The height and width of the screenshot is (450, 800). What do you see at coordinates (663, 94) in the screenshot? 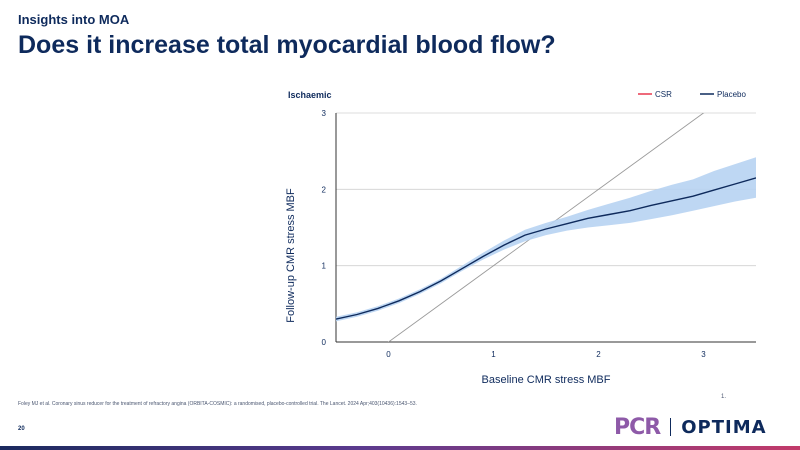
I see `legend-label: CSR` at bounding box center [663, 94].